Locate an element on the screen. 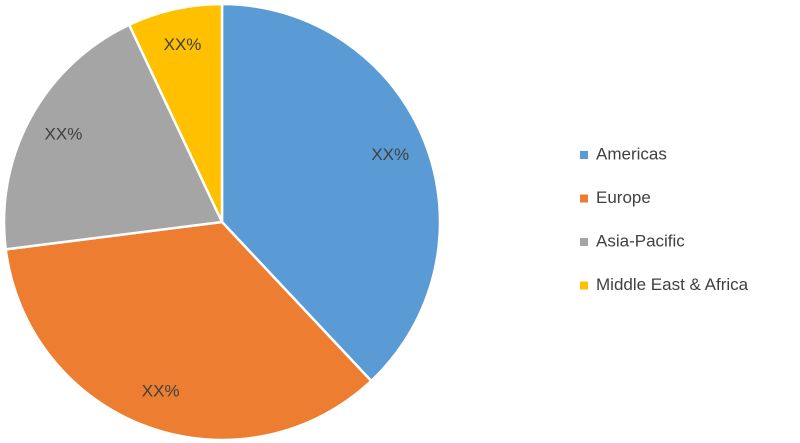 The image size is (800, 443). legend-label: Asia-Pacific is located at coordinates (640, 240).